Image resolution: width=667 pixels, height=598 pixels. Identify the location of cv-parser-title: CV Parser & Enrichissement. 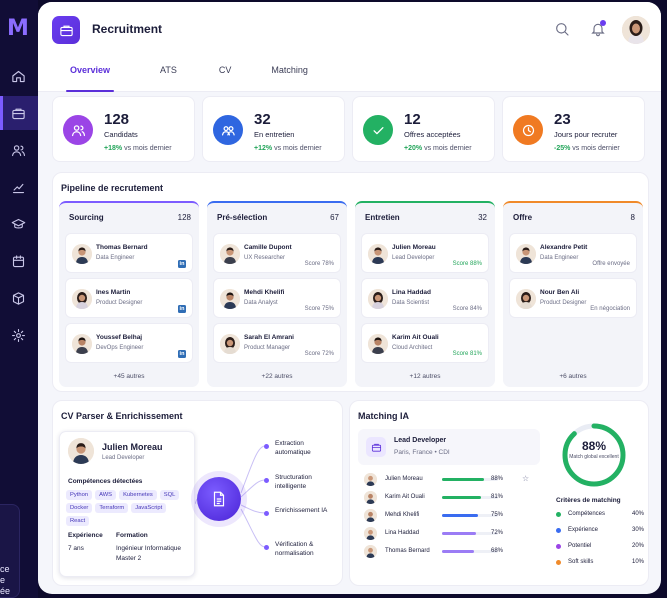
(122, 416).